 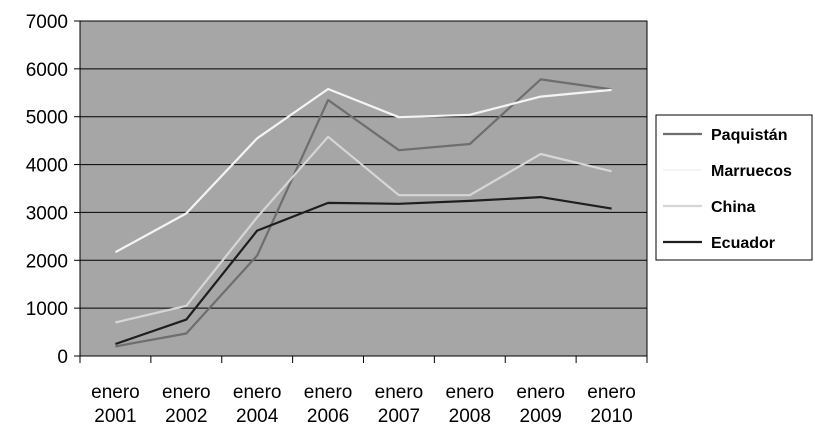 What do you see at coordinates (257, 404) in the screenshot?
I see `x-tick-label: enero 2004` at bounding box center [257, 404].